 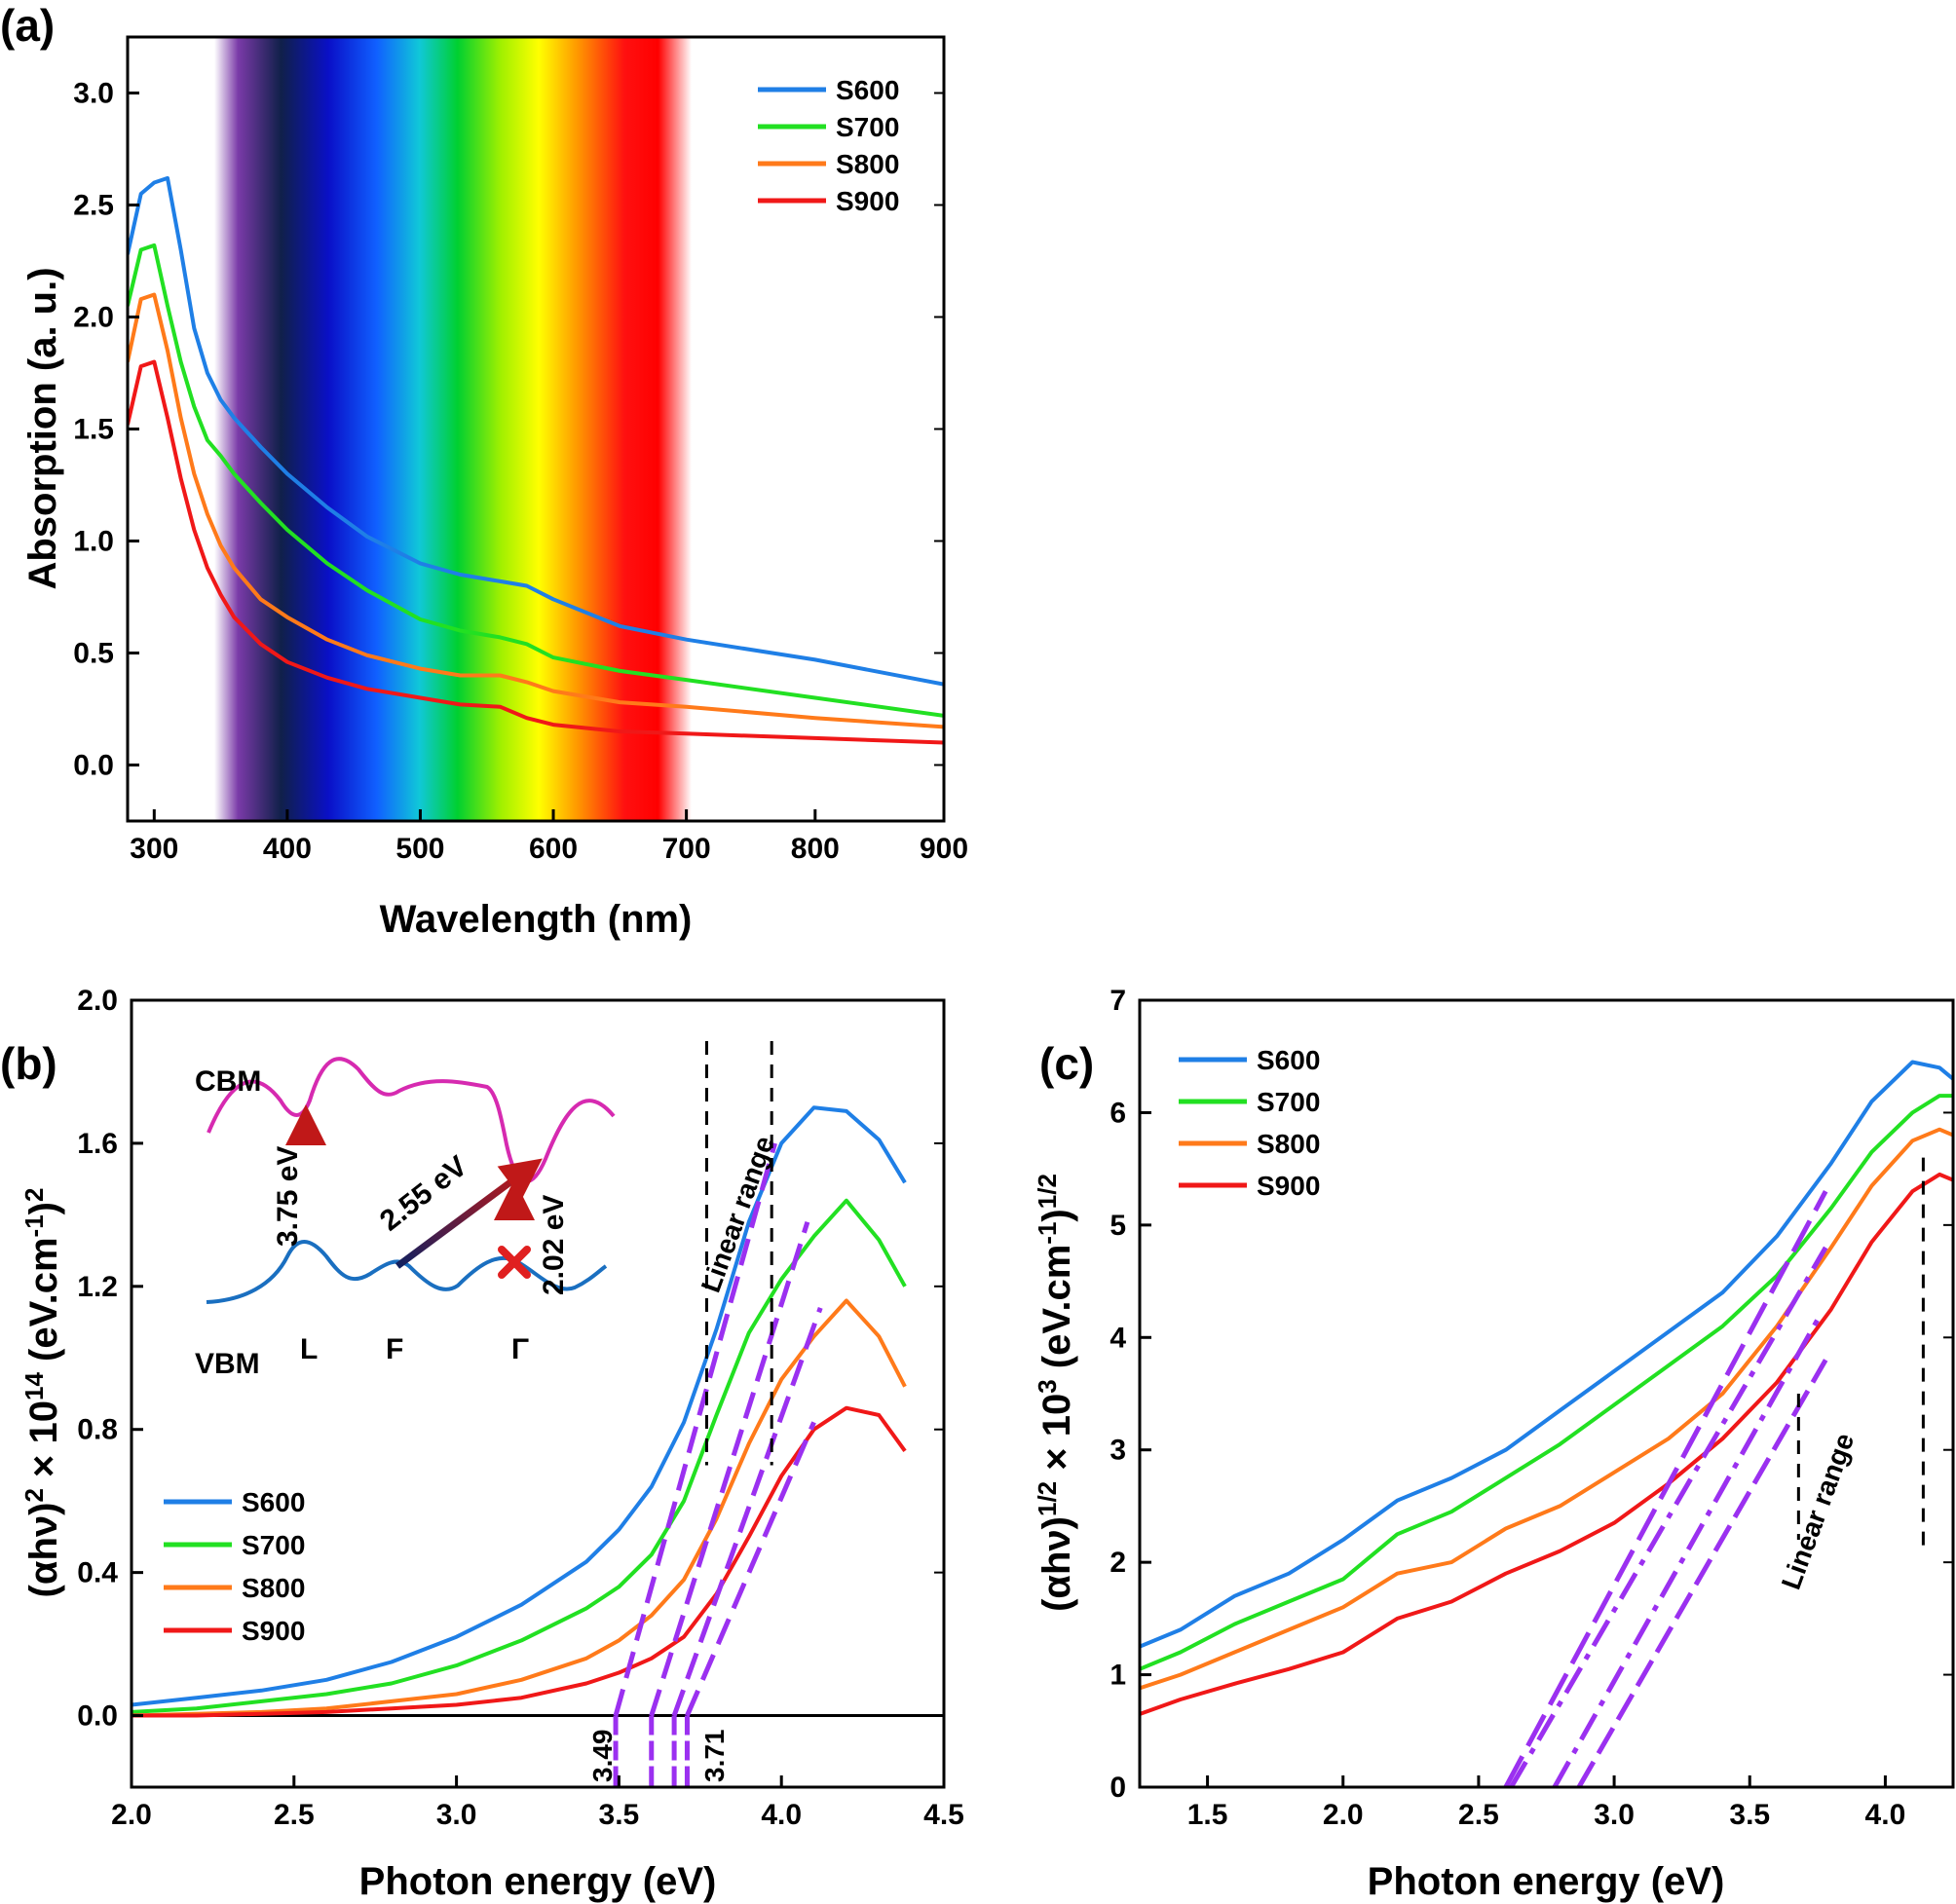 What do you see at coordinates (1818, 1511) in the screenshot?
I see `panel-c-linear-range-label: Linear range` at bounding box center [1818, 1511].